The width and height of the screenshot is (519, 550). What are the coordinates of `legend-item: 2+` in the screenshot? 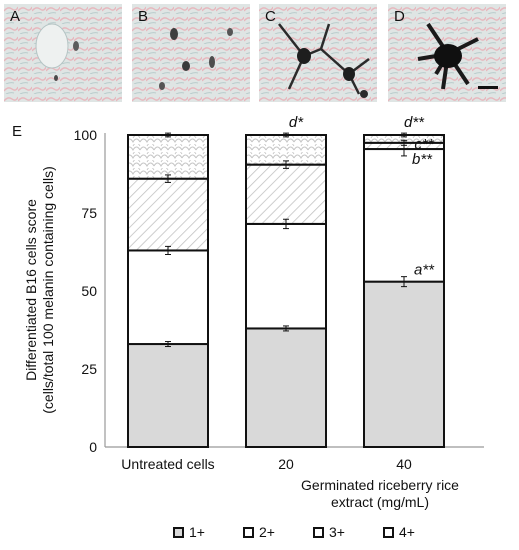 It's located at (259, 532).